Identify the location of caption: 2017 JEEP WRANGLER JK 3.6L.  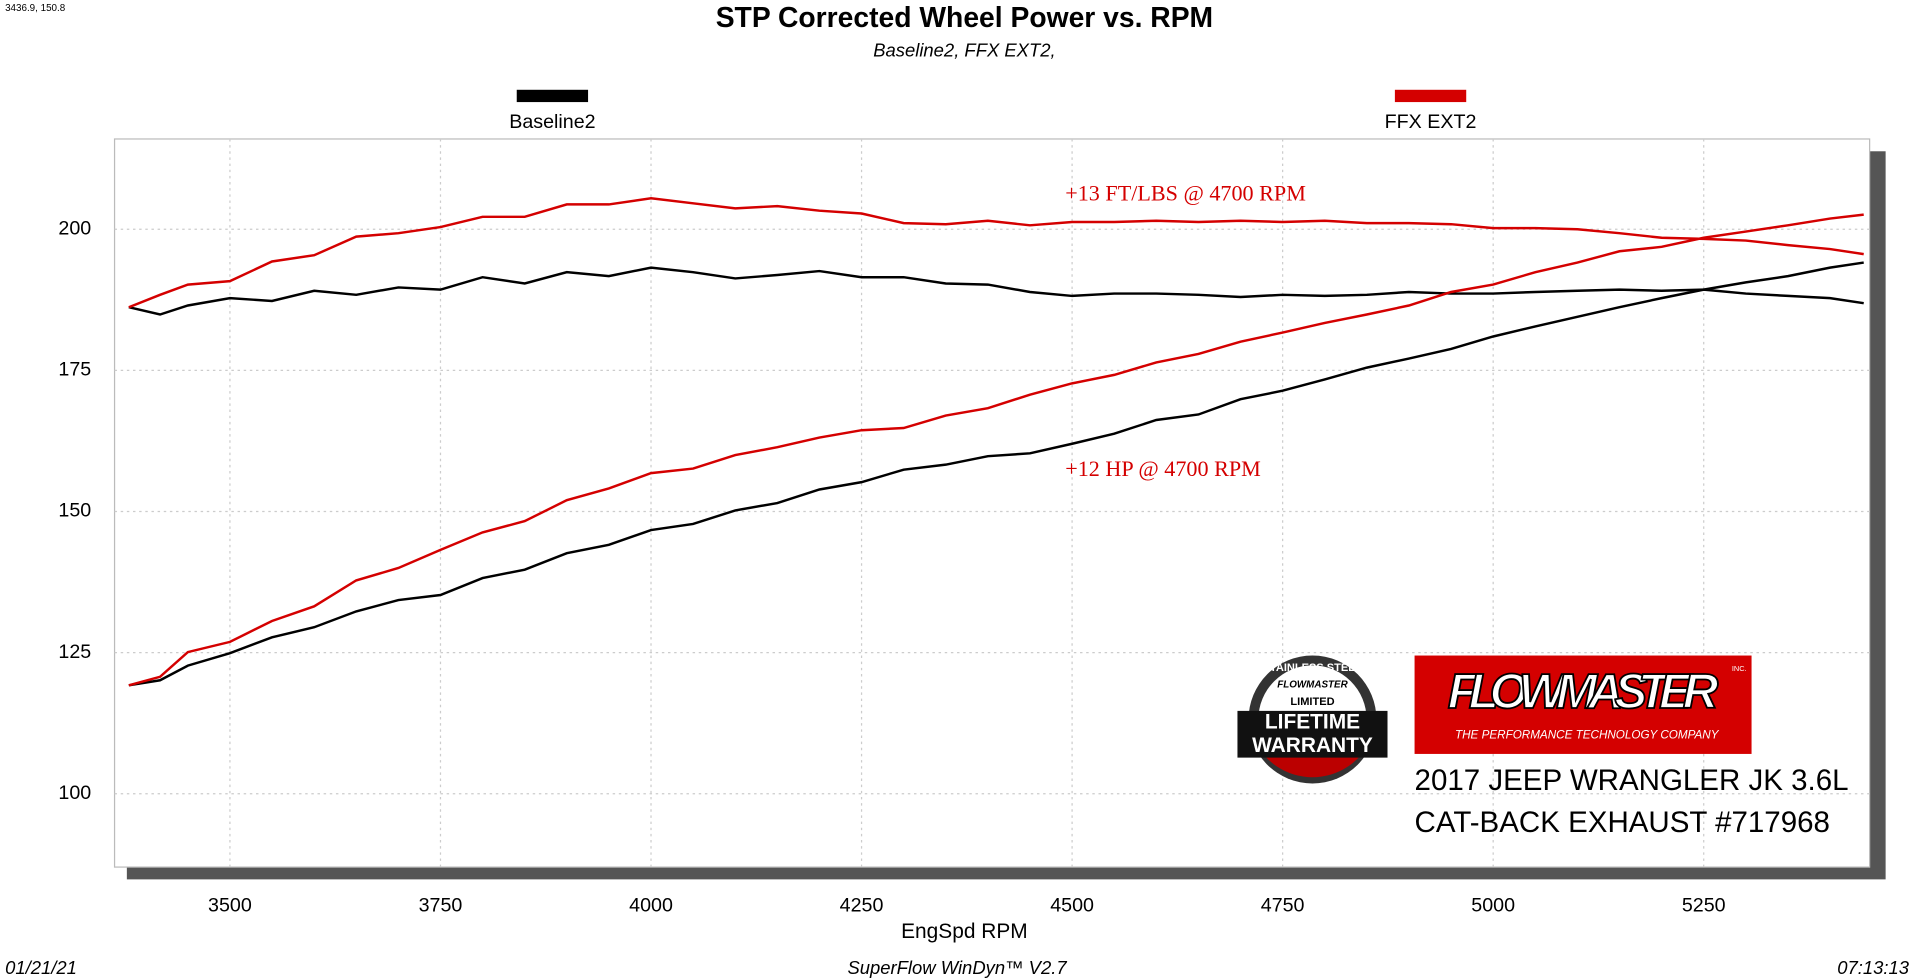
(1632, 780).